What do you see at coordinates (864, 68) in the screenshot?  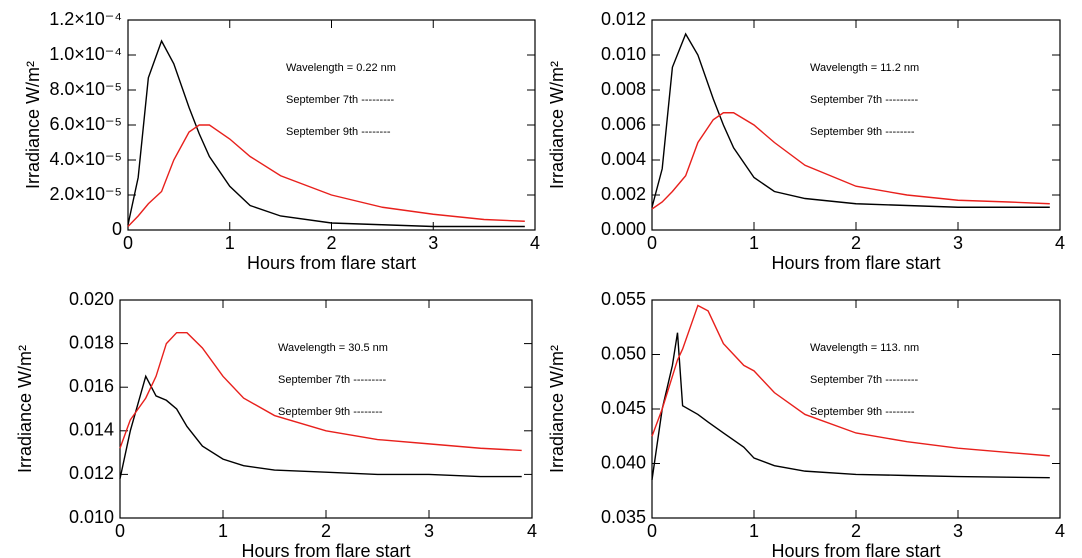 I see `annotation: Wavelength = 11.2 nm` at bounding box center [864, 68].